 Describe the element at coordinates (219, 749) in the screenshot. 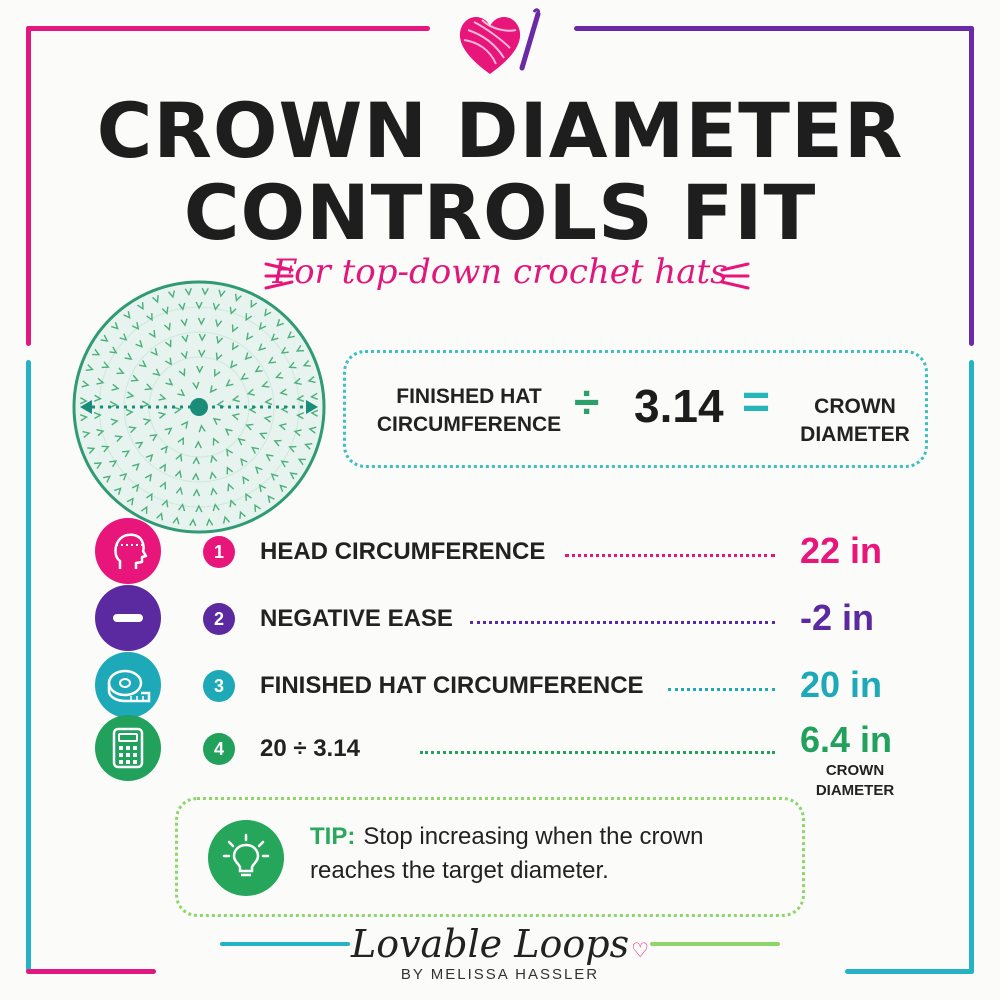

I see `step-number-badge: 4` at that location.